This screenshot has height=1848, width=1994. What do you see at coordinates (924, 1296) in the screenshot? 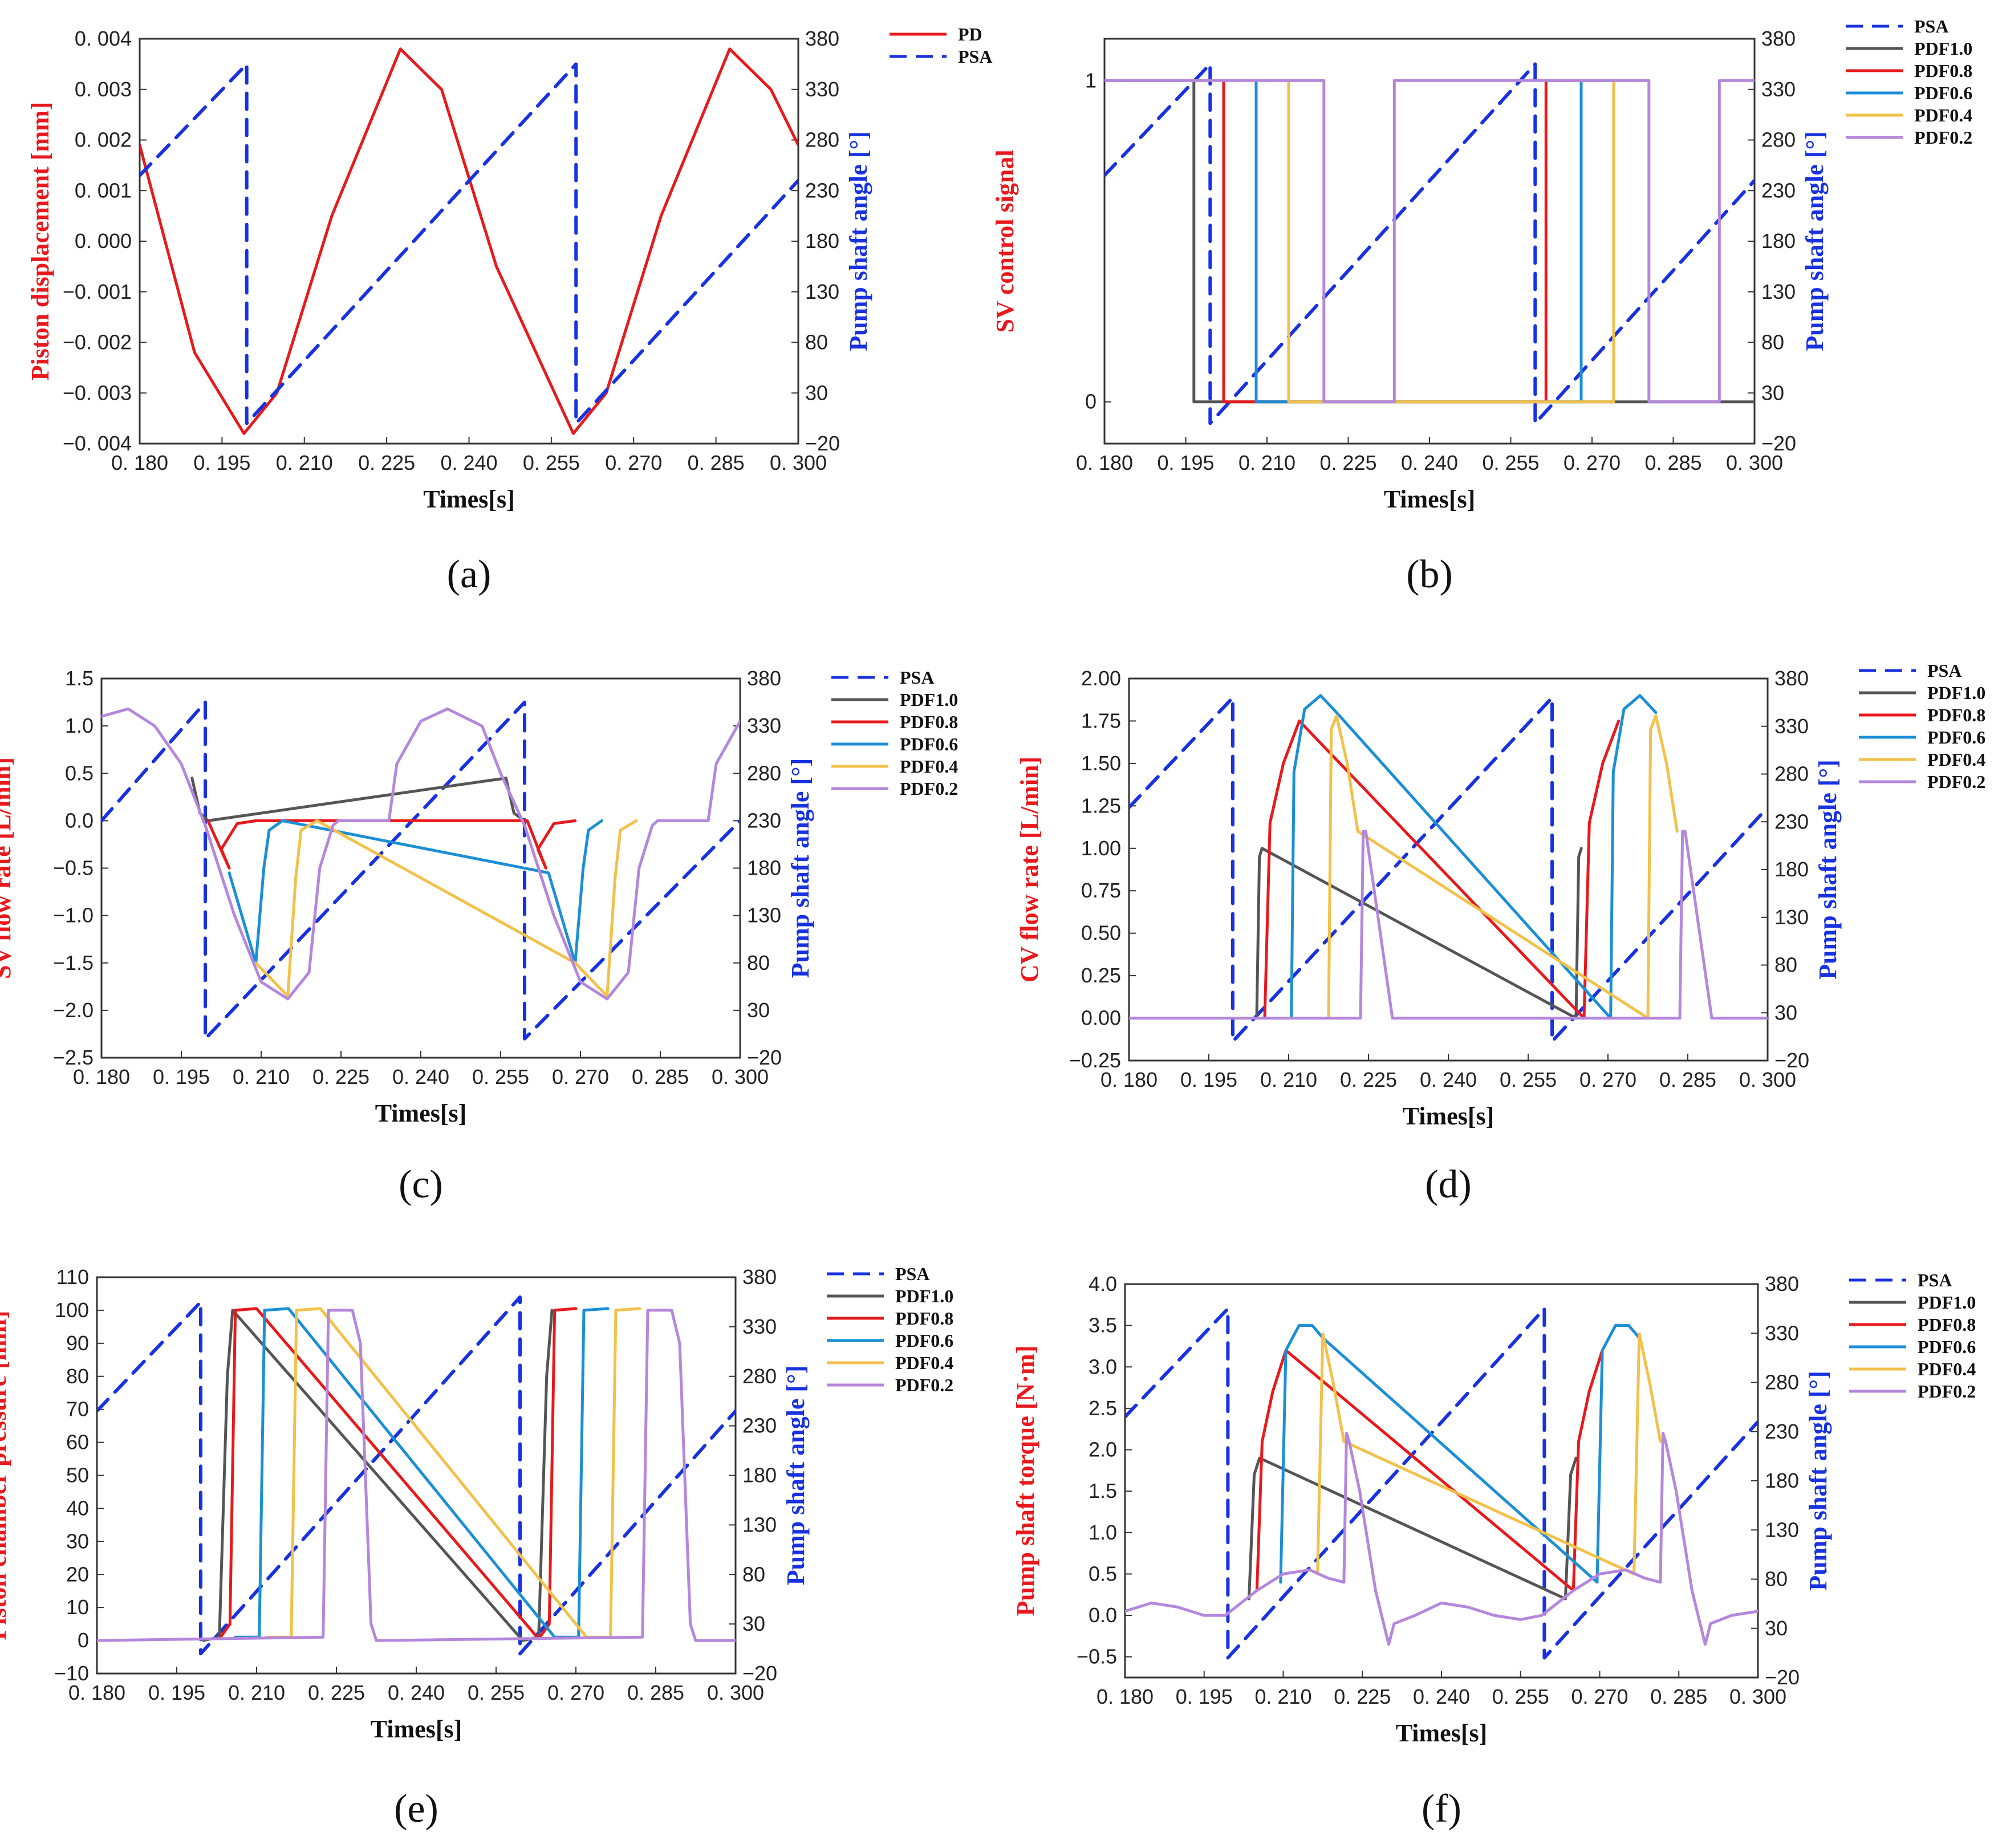
I see `legend-label: PDF1.0` at bounding box center [924, 1296].